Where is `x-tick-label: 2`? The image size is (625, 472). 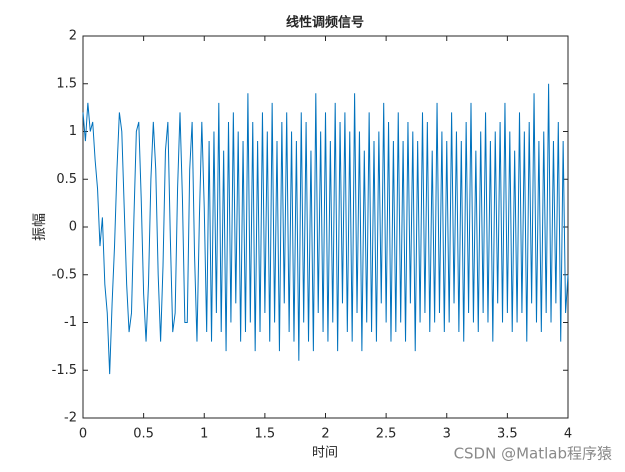 x-tick-label: 2 is located at coordinates (325, 434).